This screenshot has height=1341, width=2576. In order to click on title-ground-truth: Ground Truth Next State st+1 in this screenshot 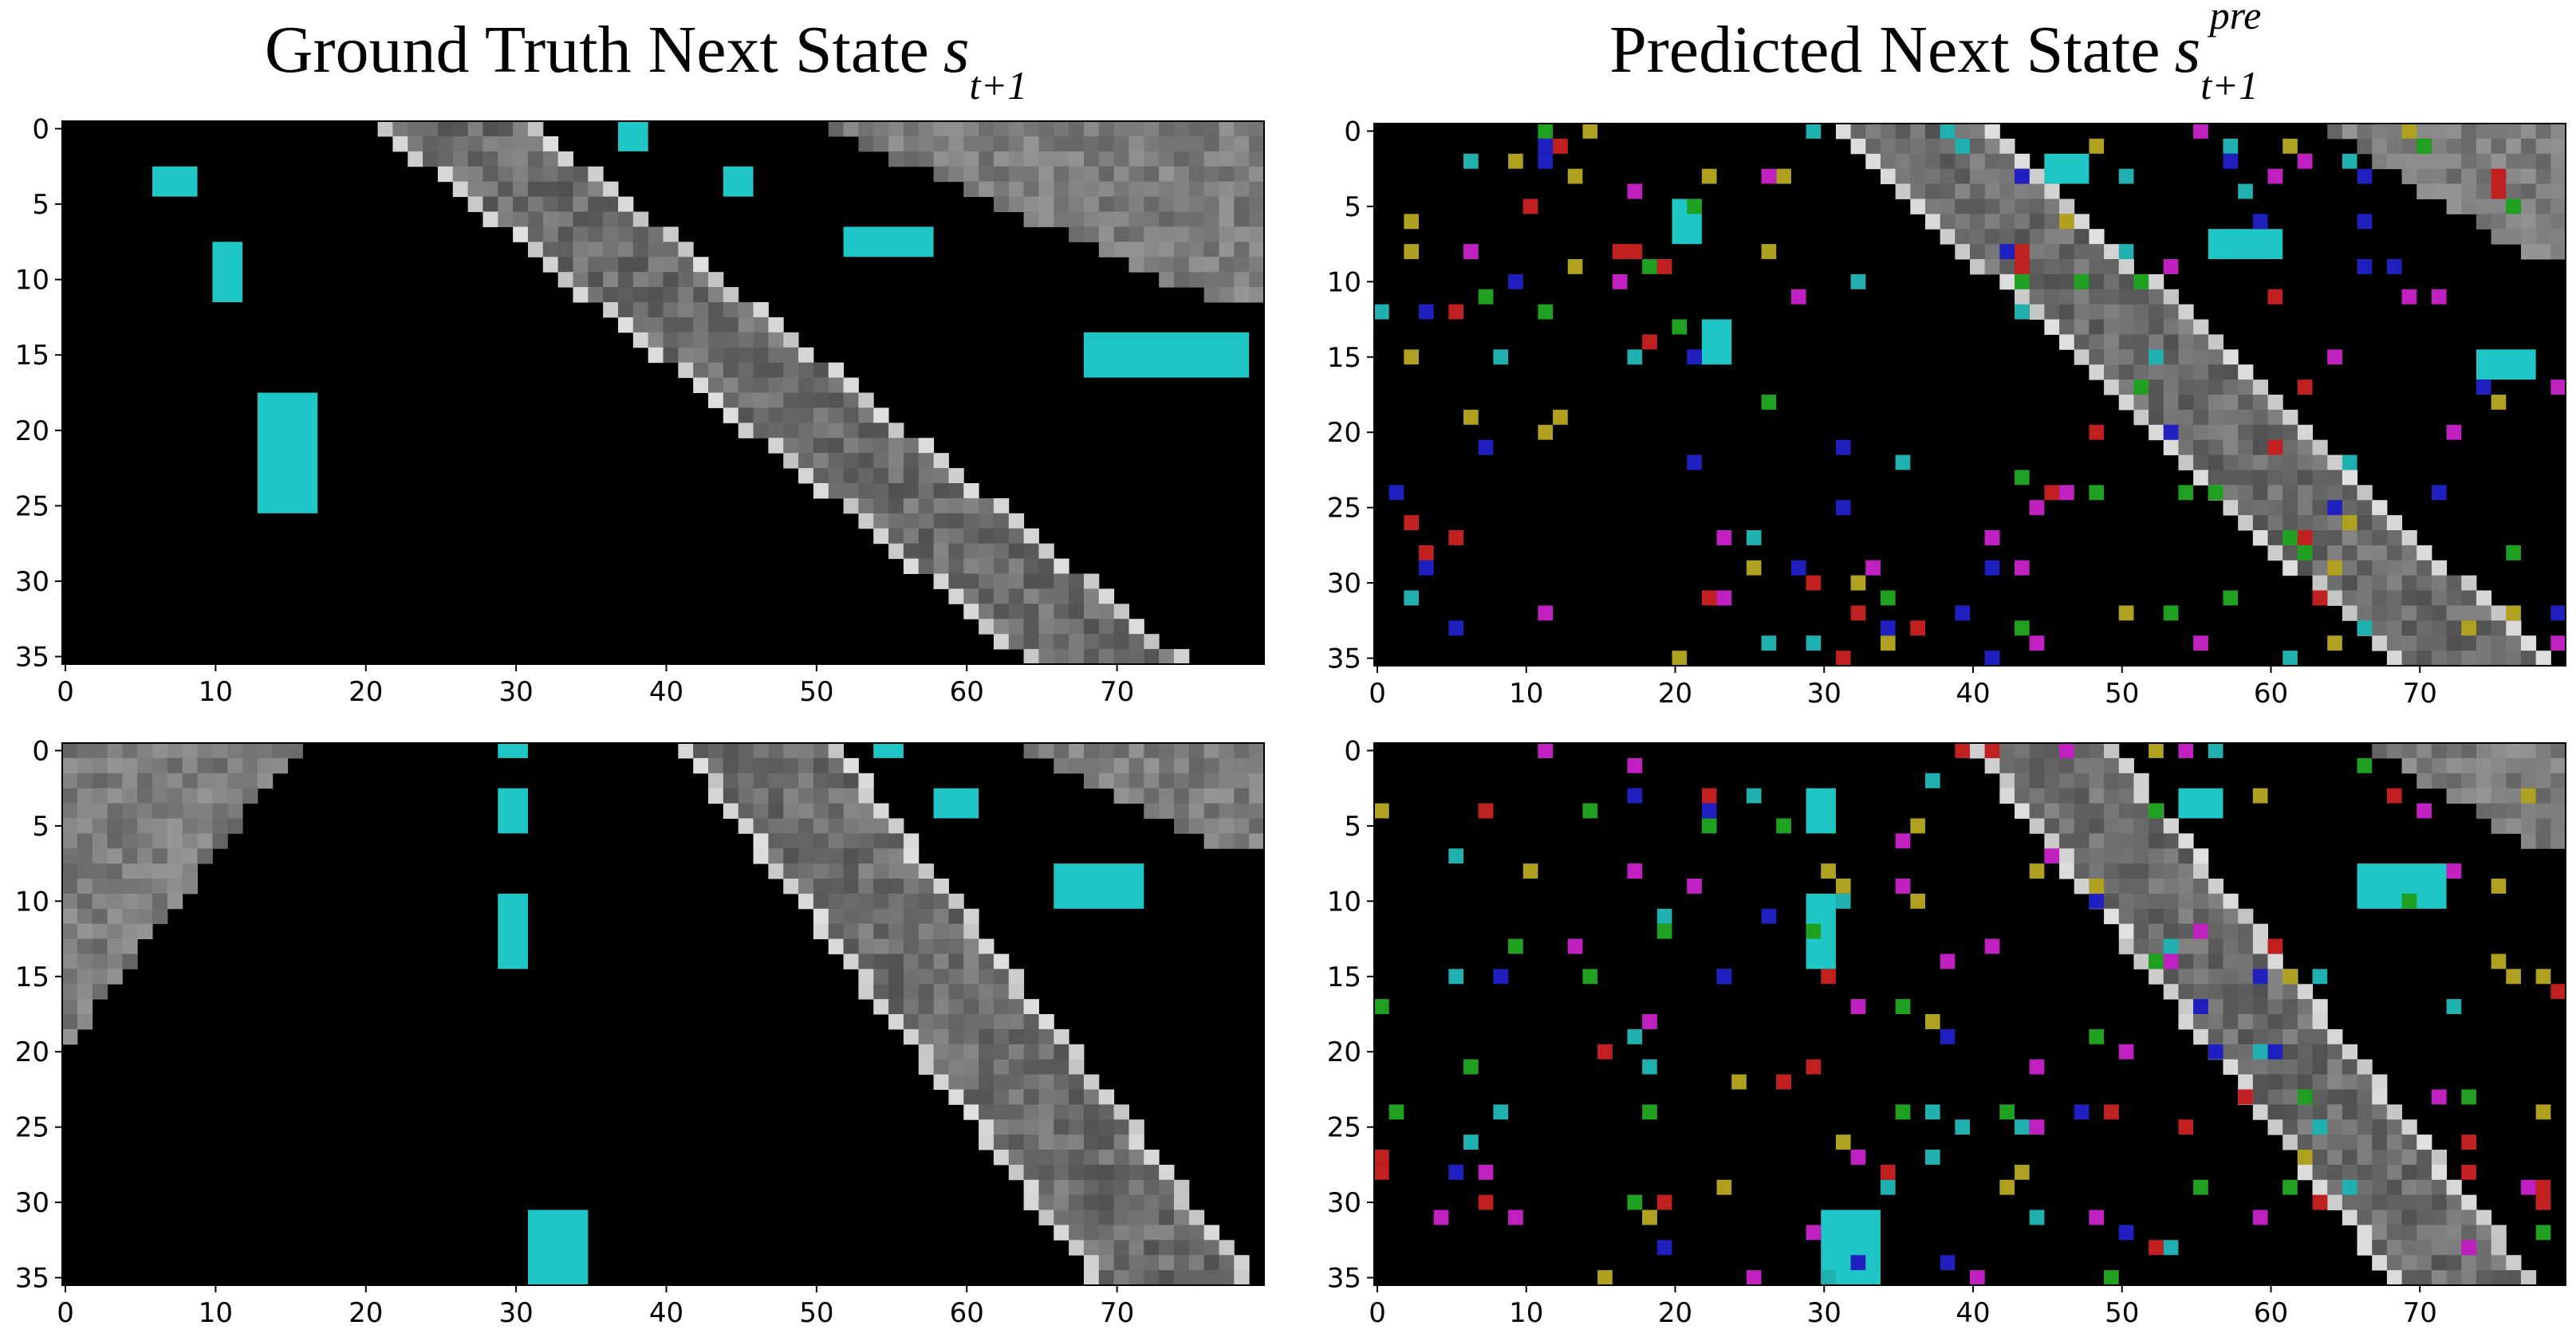, I will do `click(646, 63)`.